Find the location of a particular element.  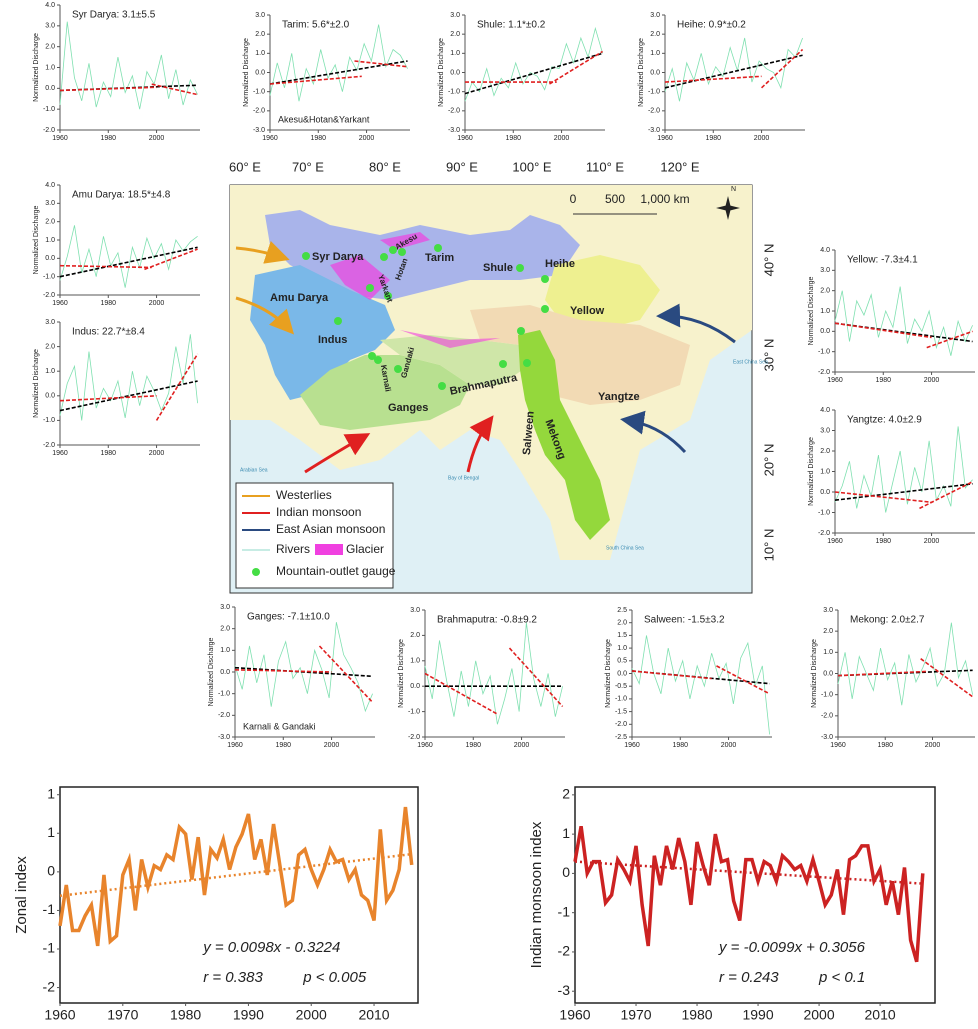

lon-label: 120° E is located at coordinates (680, 166).